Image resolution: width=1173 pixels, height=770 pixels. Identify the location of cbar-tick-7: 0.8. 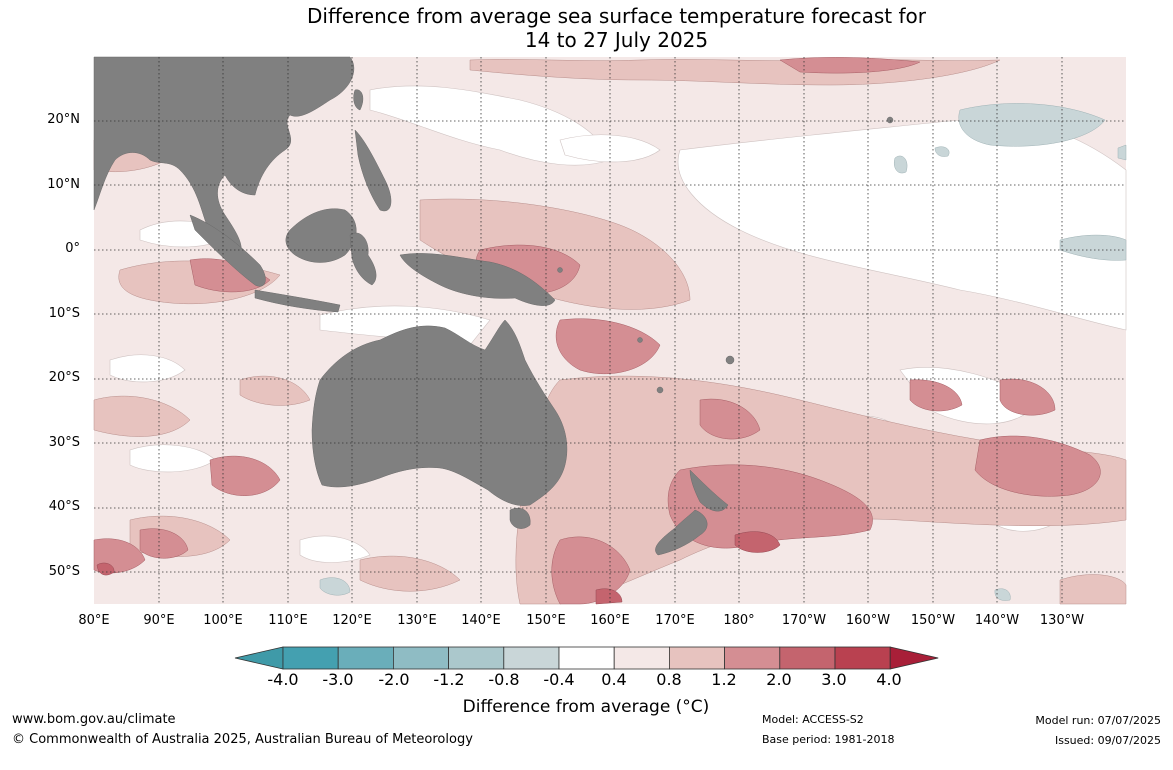
(669, 679).